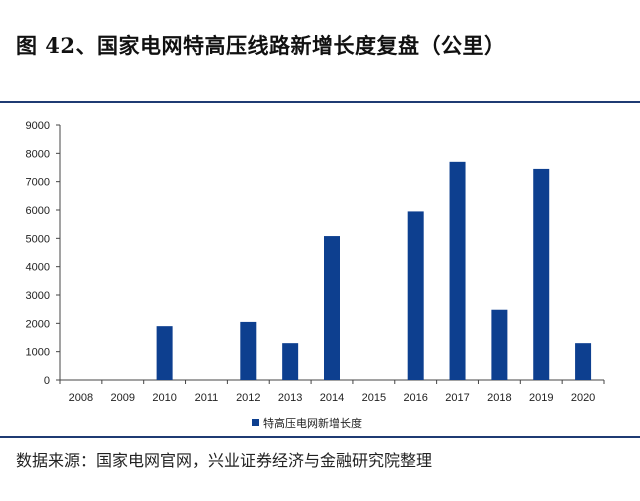  I want to click on y-tick-label: 0, so click(47, 381).